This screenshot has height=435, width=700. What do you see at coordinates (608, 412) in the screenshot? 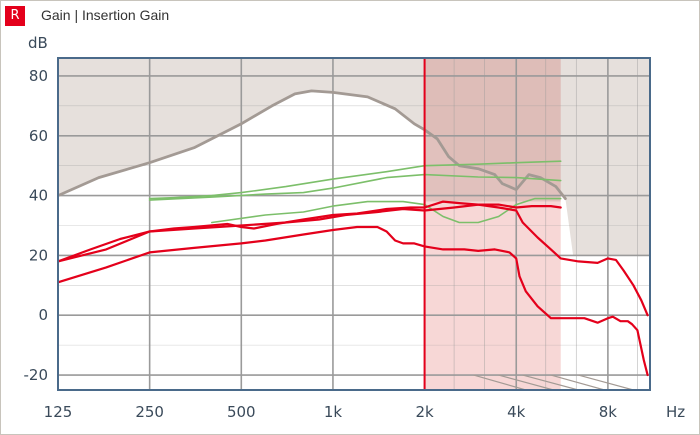
I see `x-tick-label: 8k` at bounding box center [608, 412].